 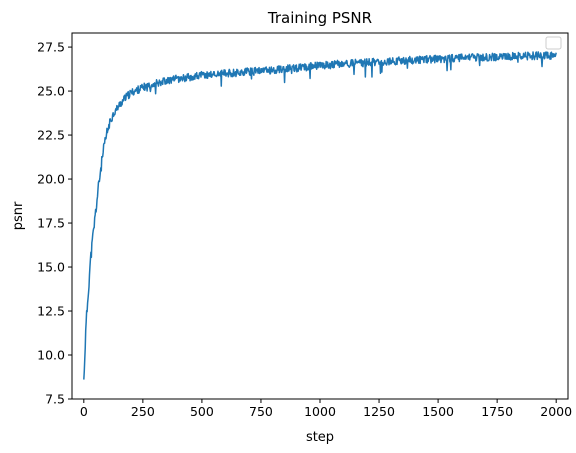 I want to click on y-tick-label: 15.0, so click(x=51, y=267).